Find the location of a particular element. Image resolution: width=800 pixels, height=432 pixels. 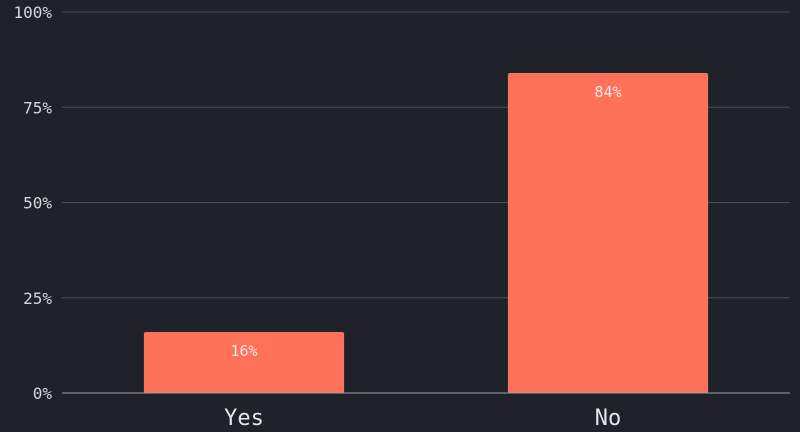

y-axis-tick-labels: 0% 25% 50% 75% 100% is located at coordinates (32, 203).